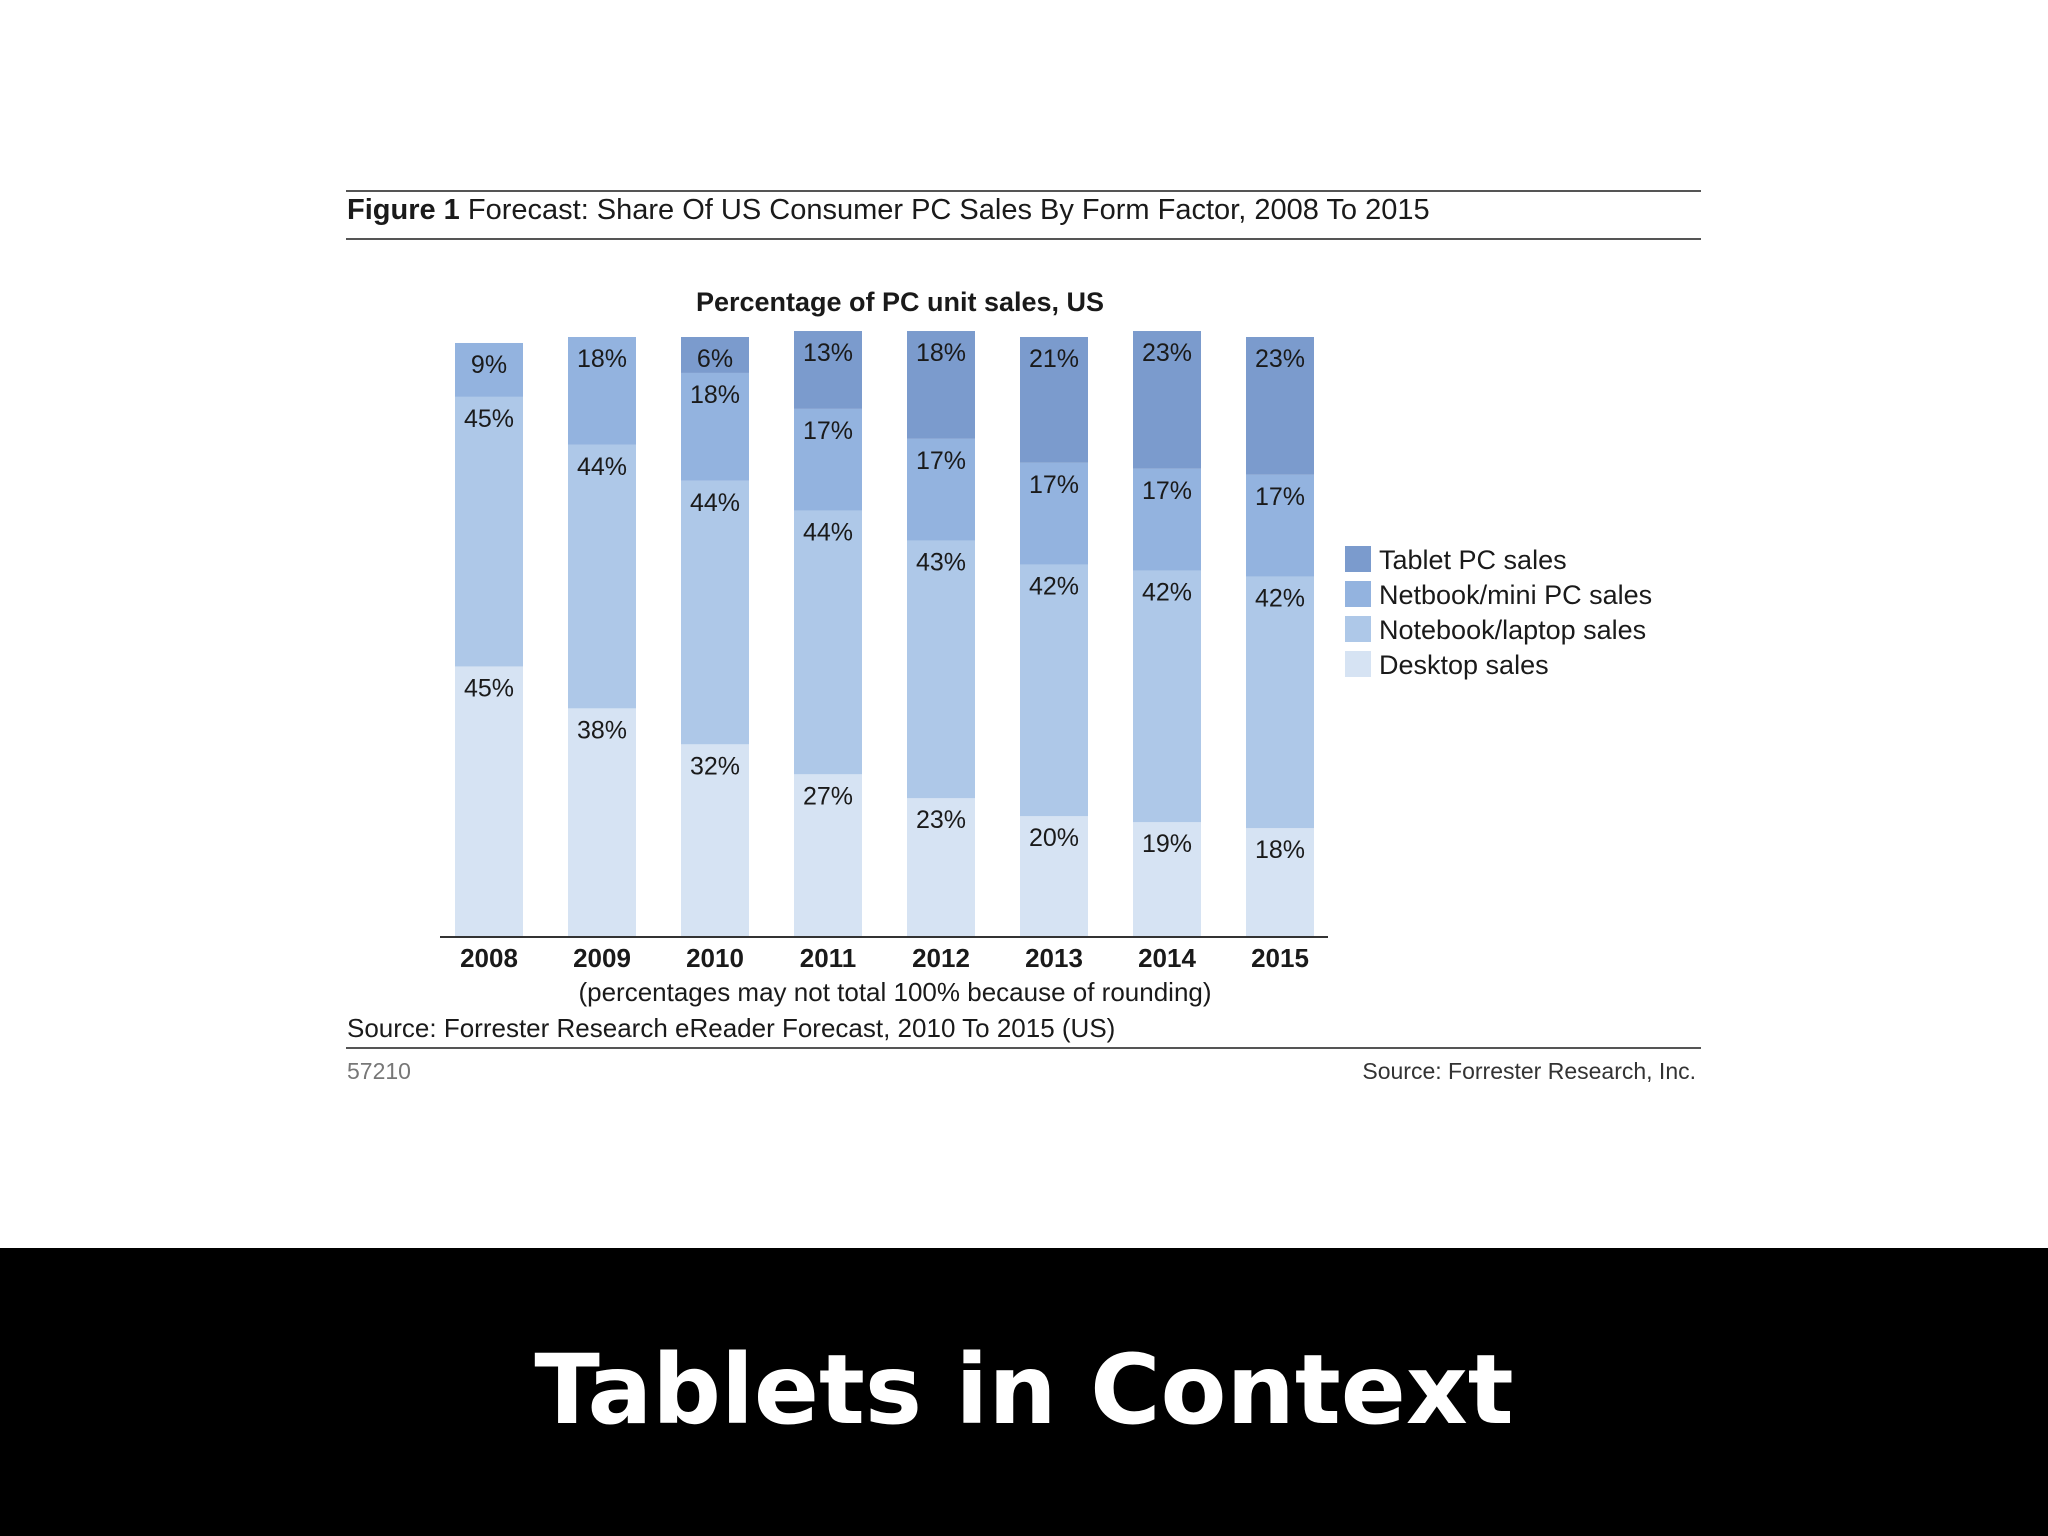 The height and width of the screenshot is (1536, 2048). Describe the element at coordinates (941, 867) in the screenshot. I see `bar-segment-2012-s0` at that location.